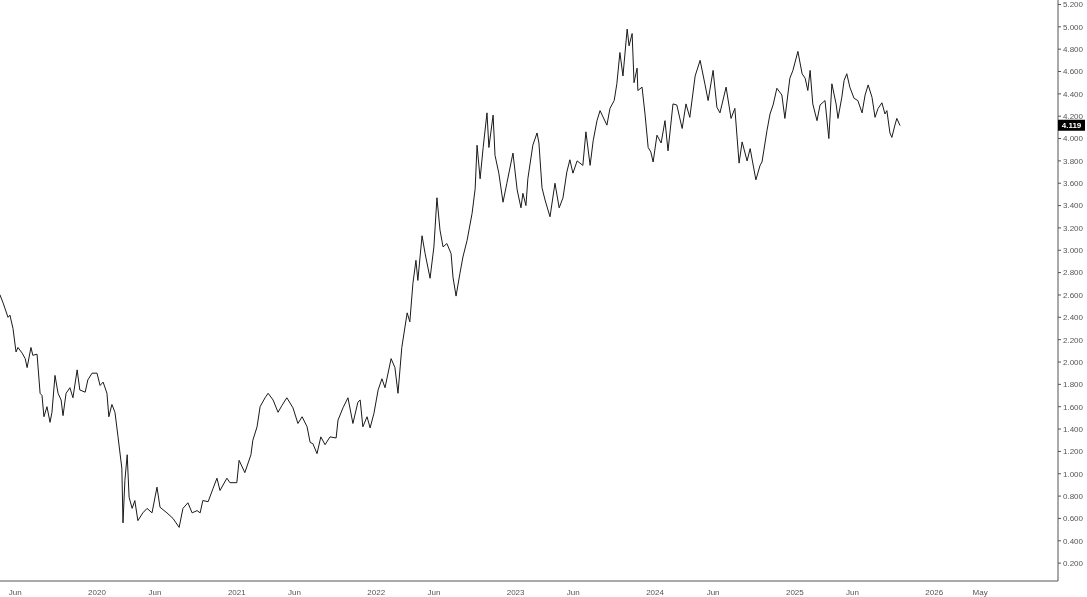  Describe the element at coordinates (1073, 251) in the screenshot. I see `y-tick-label: 3.000` at that location.